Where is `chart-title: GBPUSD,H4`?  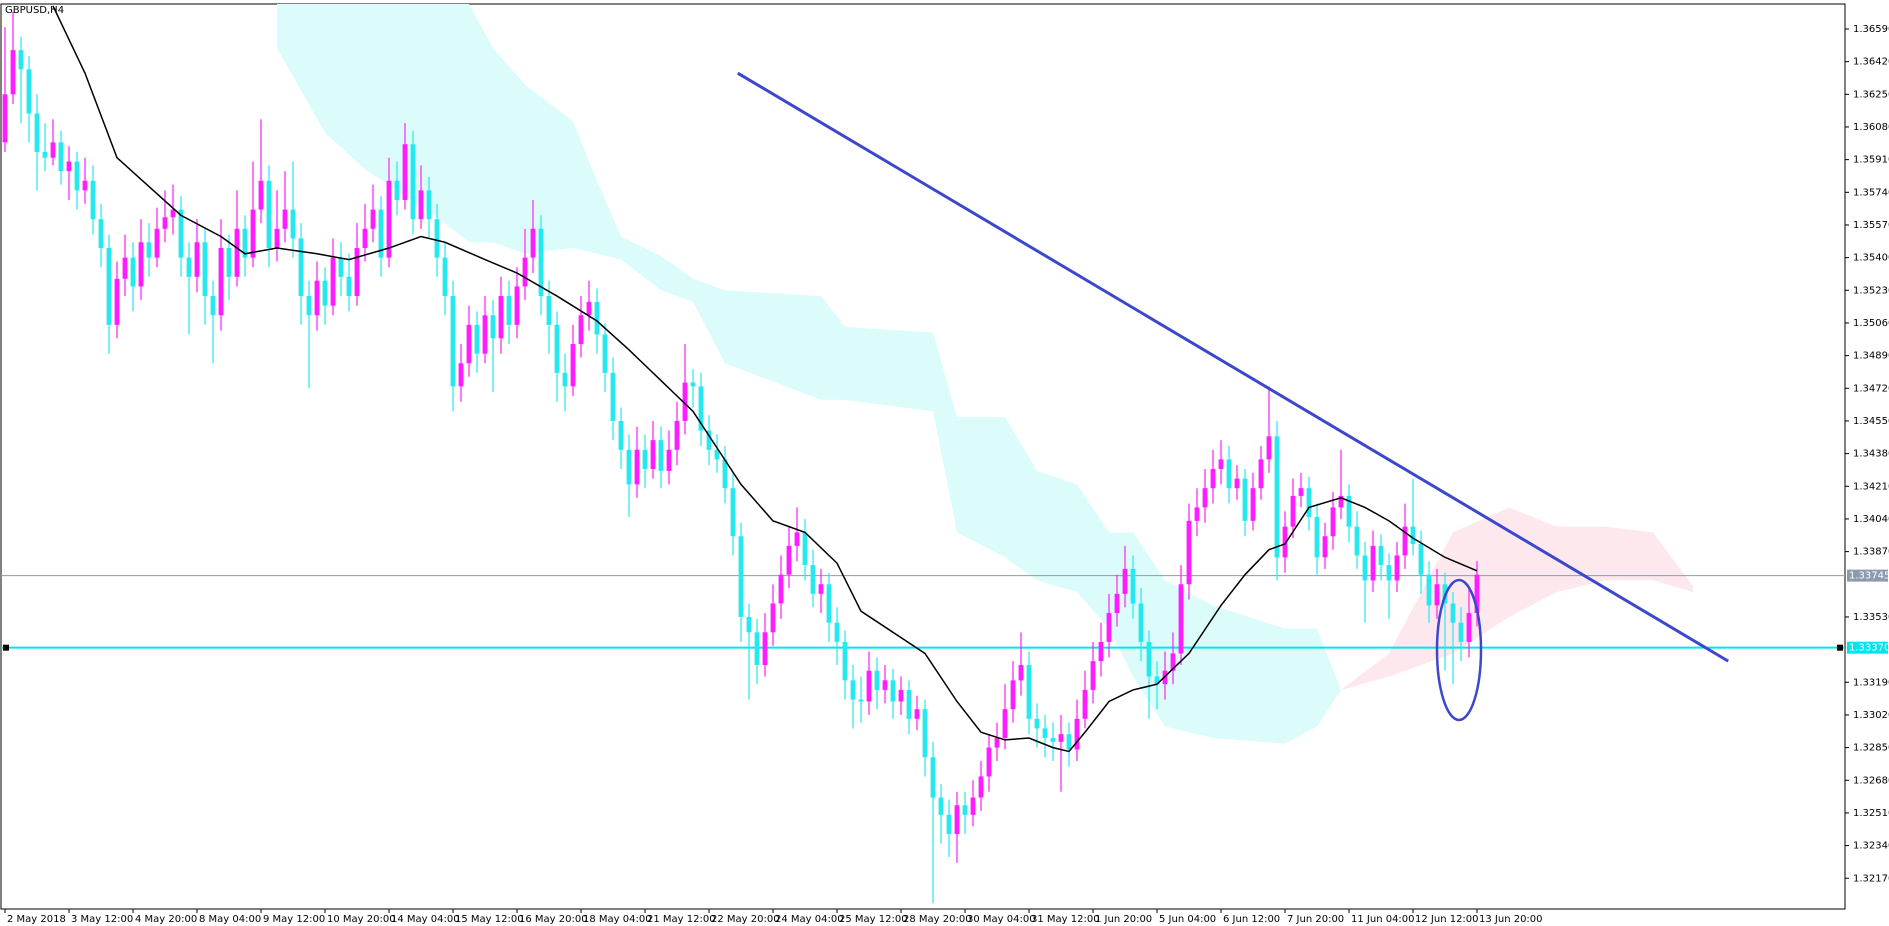
chart-title: GBPUSD,H4 is located at coordinates (34, 10).